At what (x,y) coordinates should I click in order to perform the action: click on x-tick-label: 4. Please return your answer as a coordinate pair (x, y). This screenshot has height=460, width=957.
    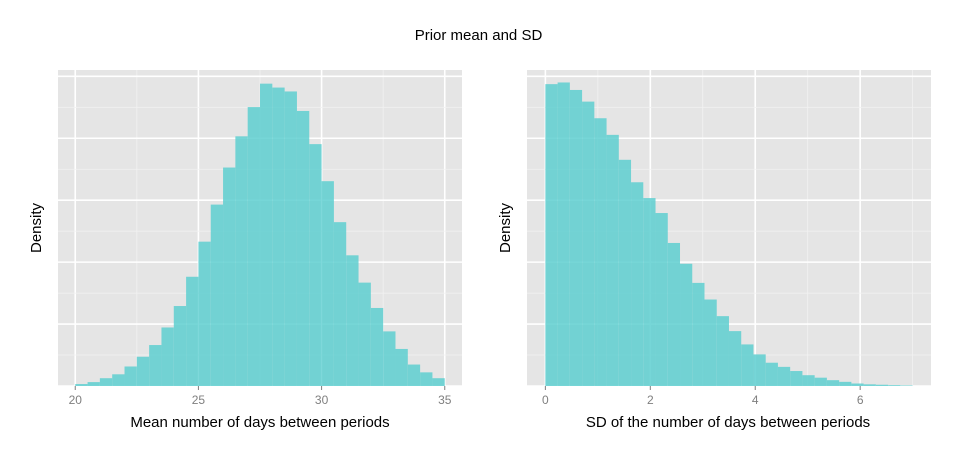
    Looking at the image, I should click on (755, 400).